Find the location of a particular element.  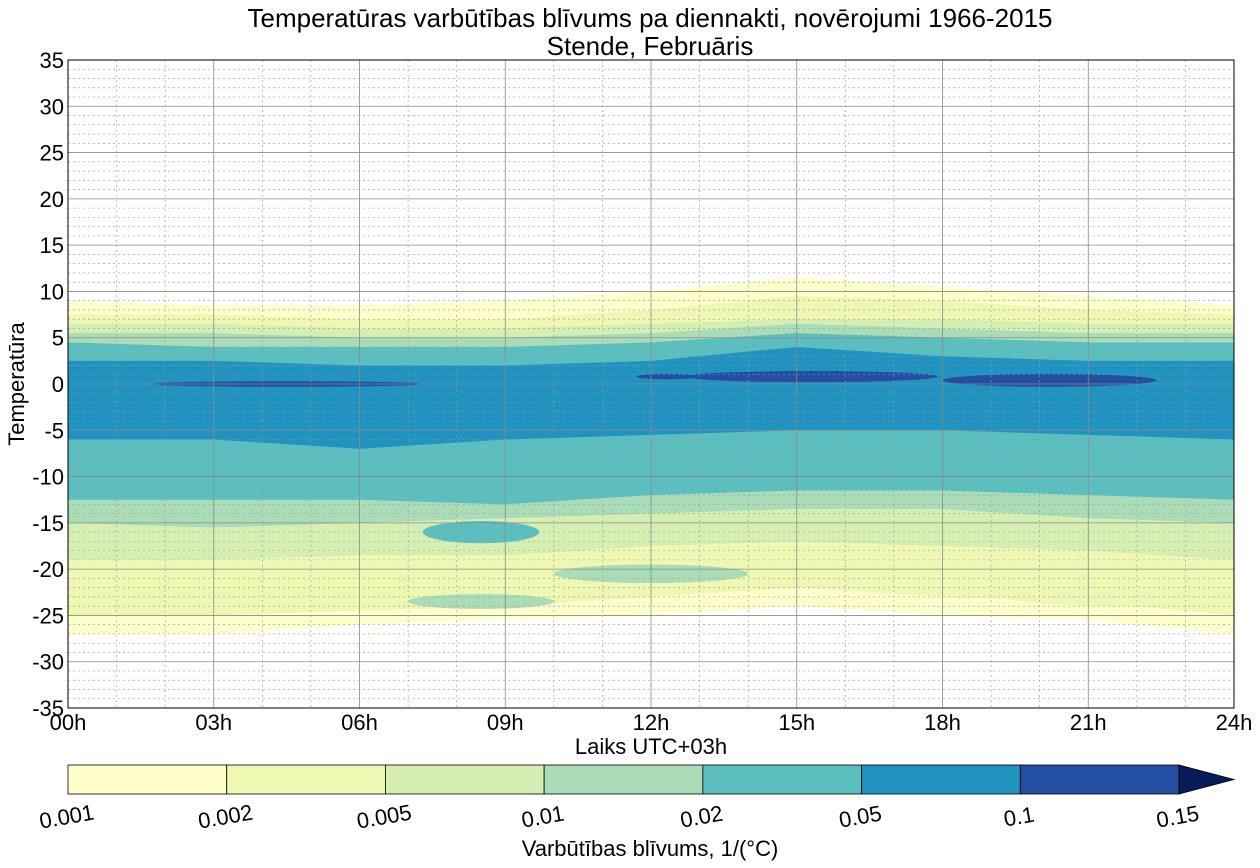

y-tick-label: 25 is located at coordinates (52, 153).